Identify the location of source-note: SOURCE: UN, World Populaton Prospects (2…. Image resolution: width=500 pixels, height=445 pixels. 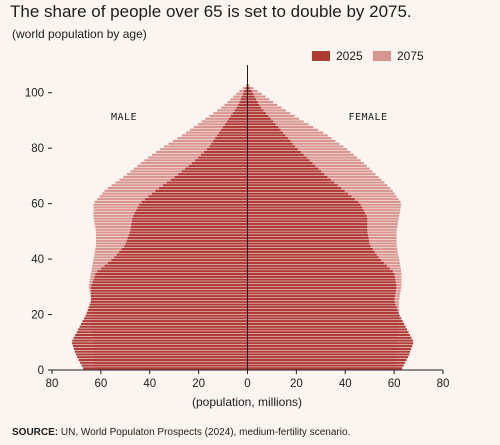
(181, 432).